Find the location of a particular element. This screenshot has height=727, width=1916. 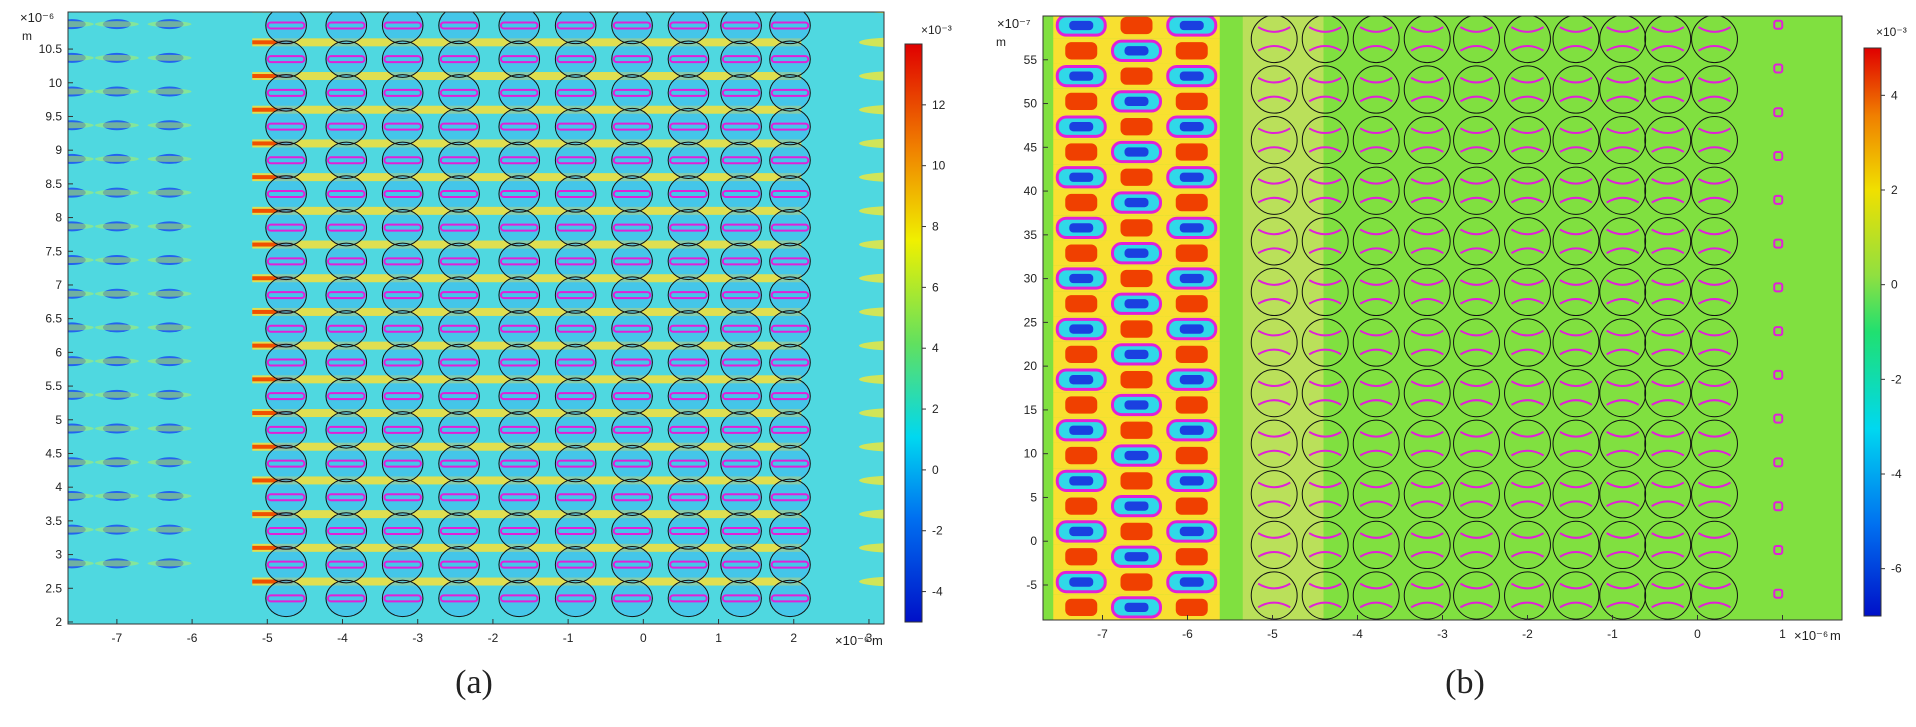

y-tick-label: 5 is located at coordinates (58, 420).